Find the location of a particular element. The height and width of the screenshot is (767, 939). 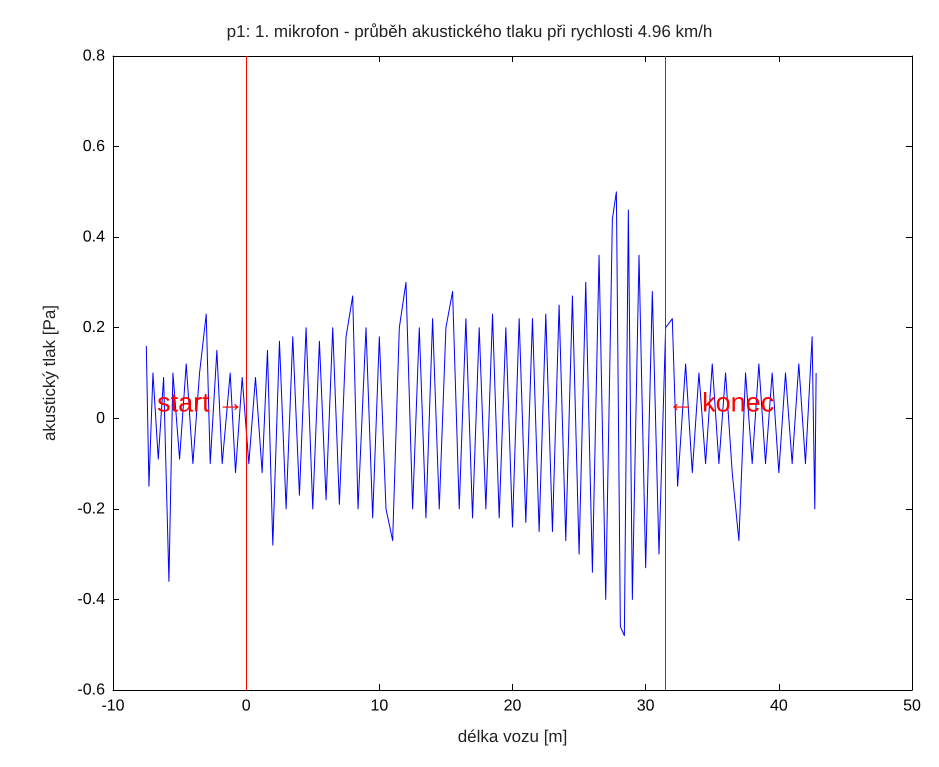

chart-title: p1: 1. mikrofon - průběh akustického tlaku při rychlosti 4.96 km/h is located at coordinates (469, 31).